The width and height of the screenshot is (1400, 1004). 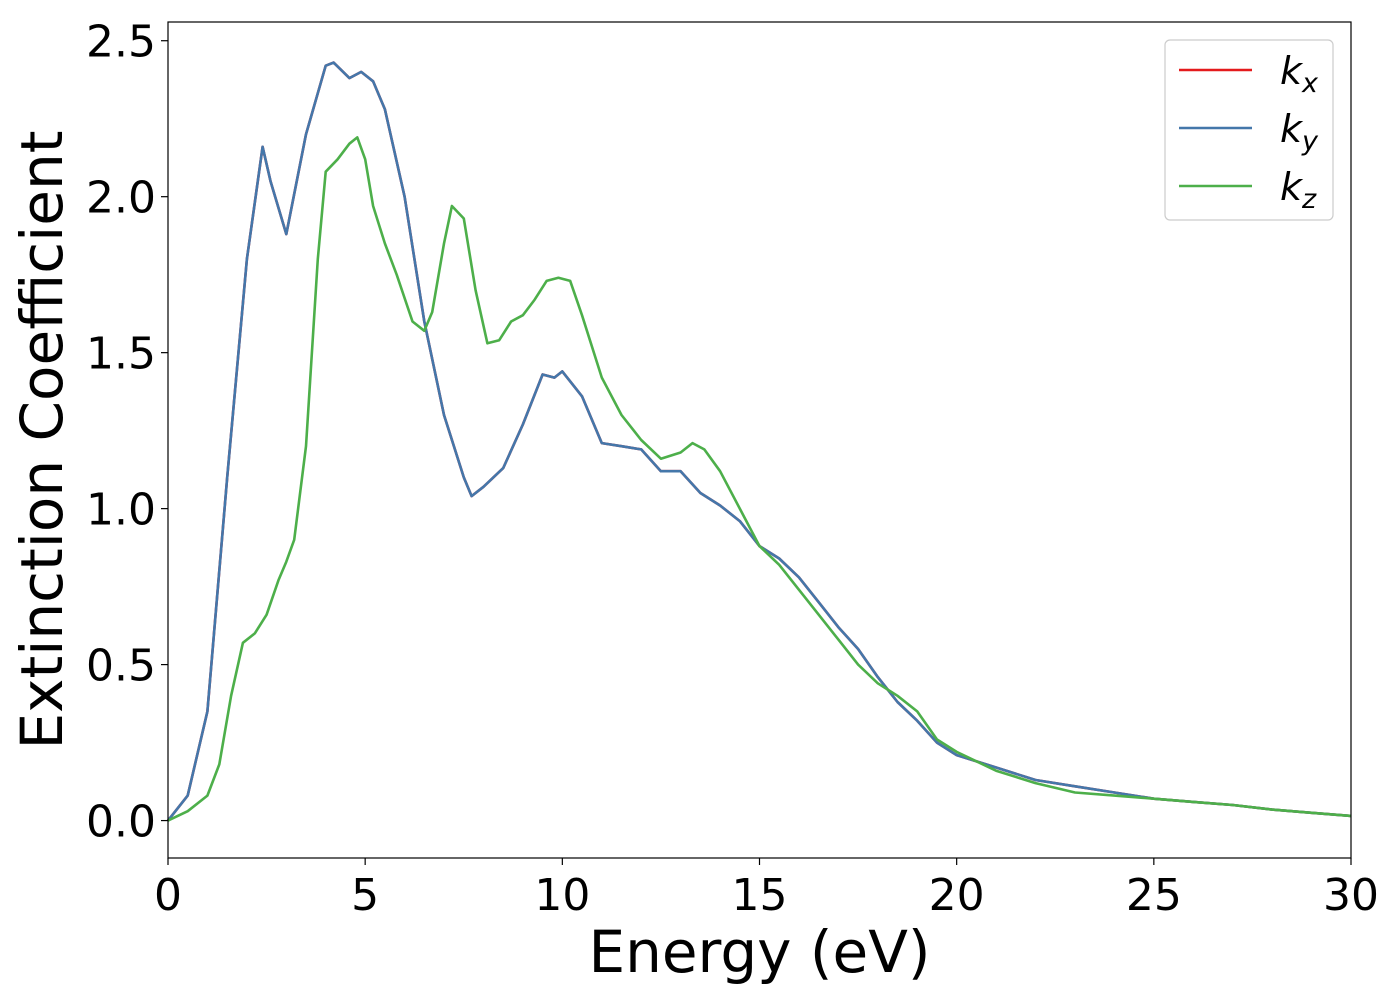 What do you see at coordinates (1351, 895) in the screenshot?
I see `x-tick-label: 30` at bounding box center [1351, 895].